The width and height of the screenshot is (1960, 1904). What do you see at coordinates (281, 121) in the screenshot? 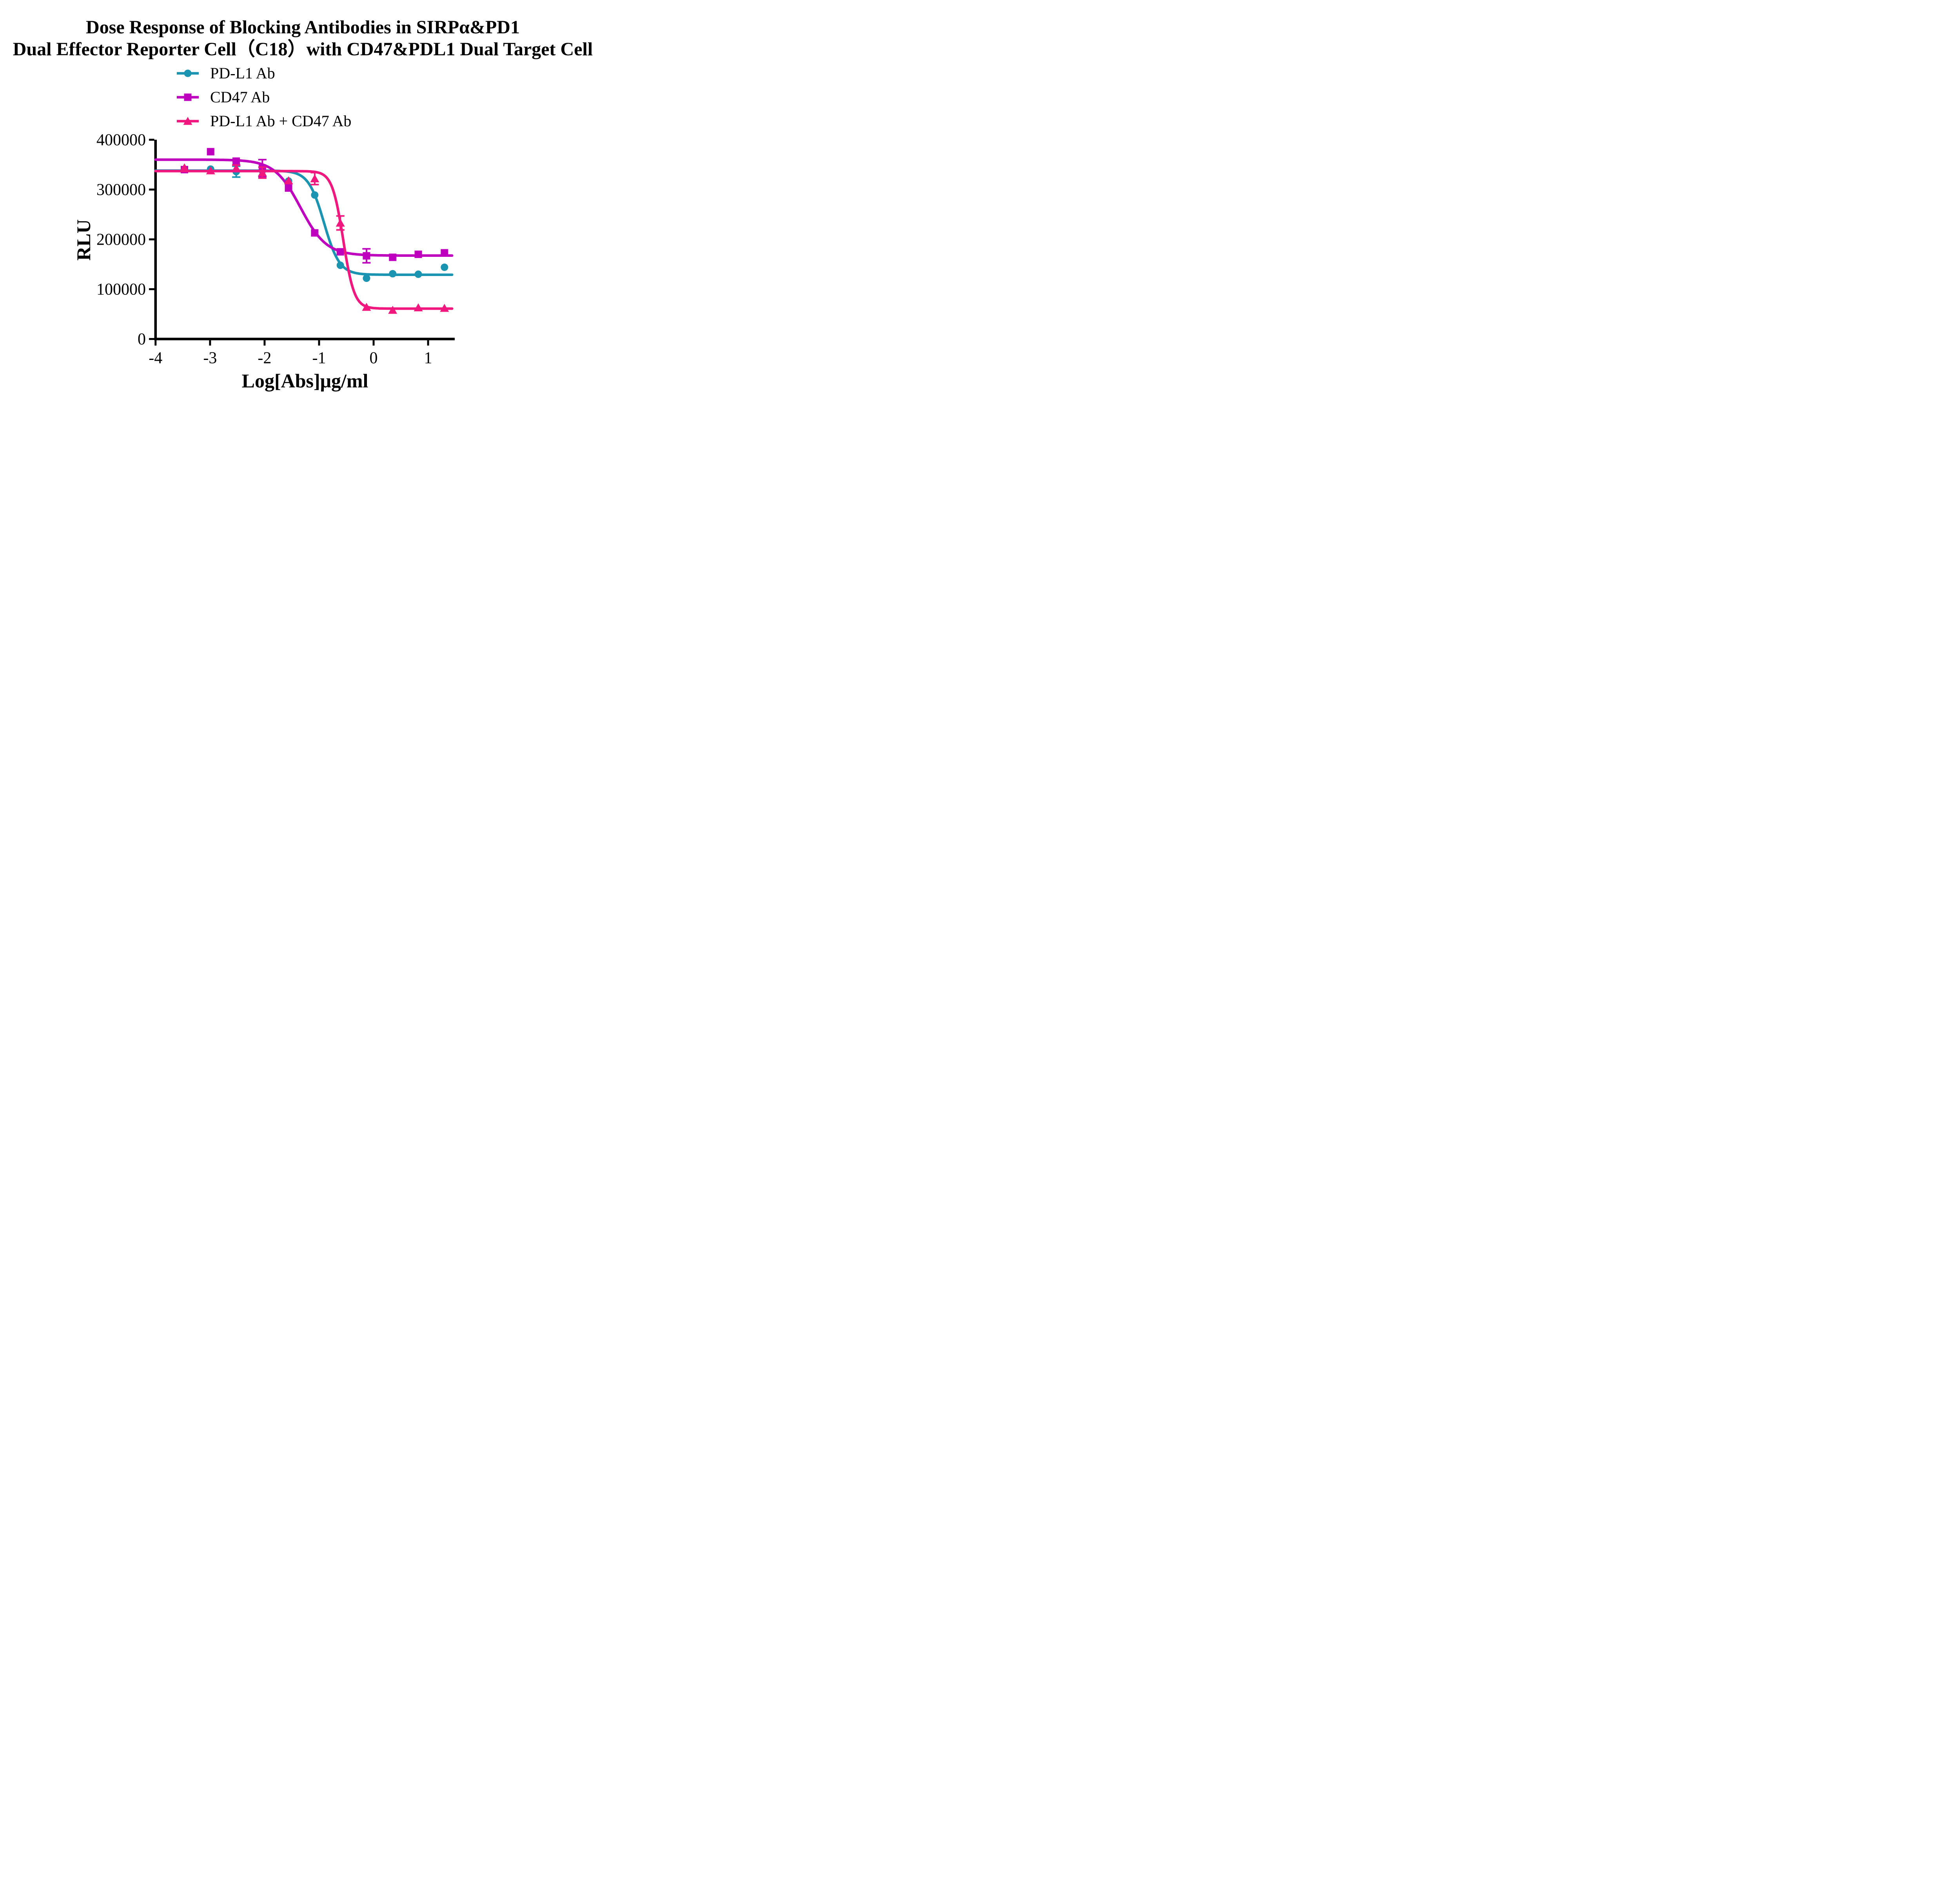
I see `legend-label-pd-l1-ab-cd47-ab: PD-L1 Ab + CD47 Ab` at bounding box center [281, 121].